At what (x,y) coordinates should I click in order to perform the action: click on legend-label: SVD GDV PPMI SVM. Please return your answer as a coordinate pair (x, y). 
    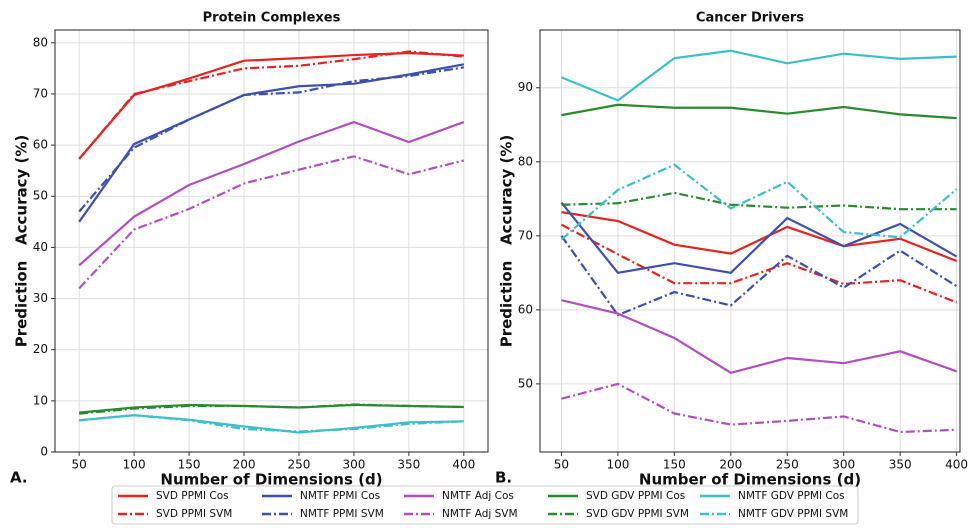
    Looking at the image, I should click on (637, 514).